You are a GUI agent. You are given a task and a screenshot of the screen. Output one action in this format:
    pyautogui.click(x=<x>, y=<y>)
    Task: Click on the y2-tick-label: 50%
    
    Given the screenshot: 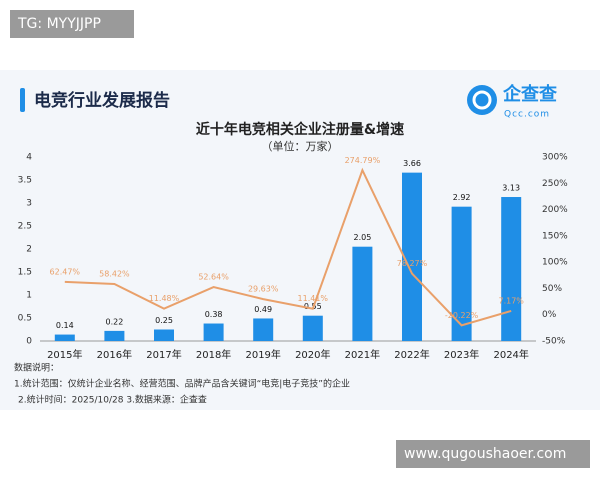 What is the action you would take?
    pyautogui.click(x=552, y=289)
    